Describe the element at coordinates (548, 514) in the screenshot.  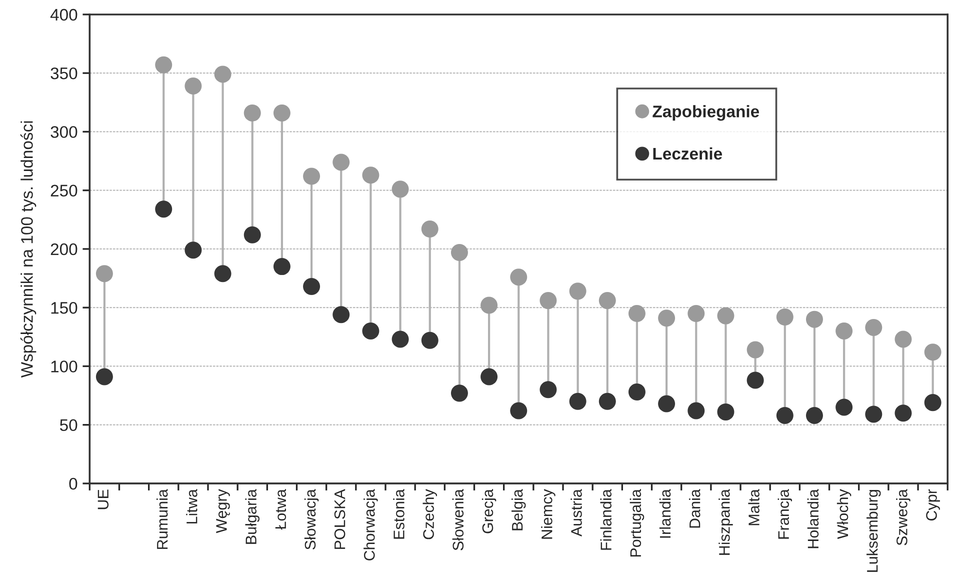
I see `x-tick-label: Niemcy` at that location.